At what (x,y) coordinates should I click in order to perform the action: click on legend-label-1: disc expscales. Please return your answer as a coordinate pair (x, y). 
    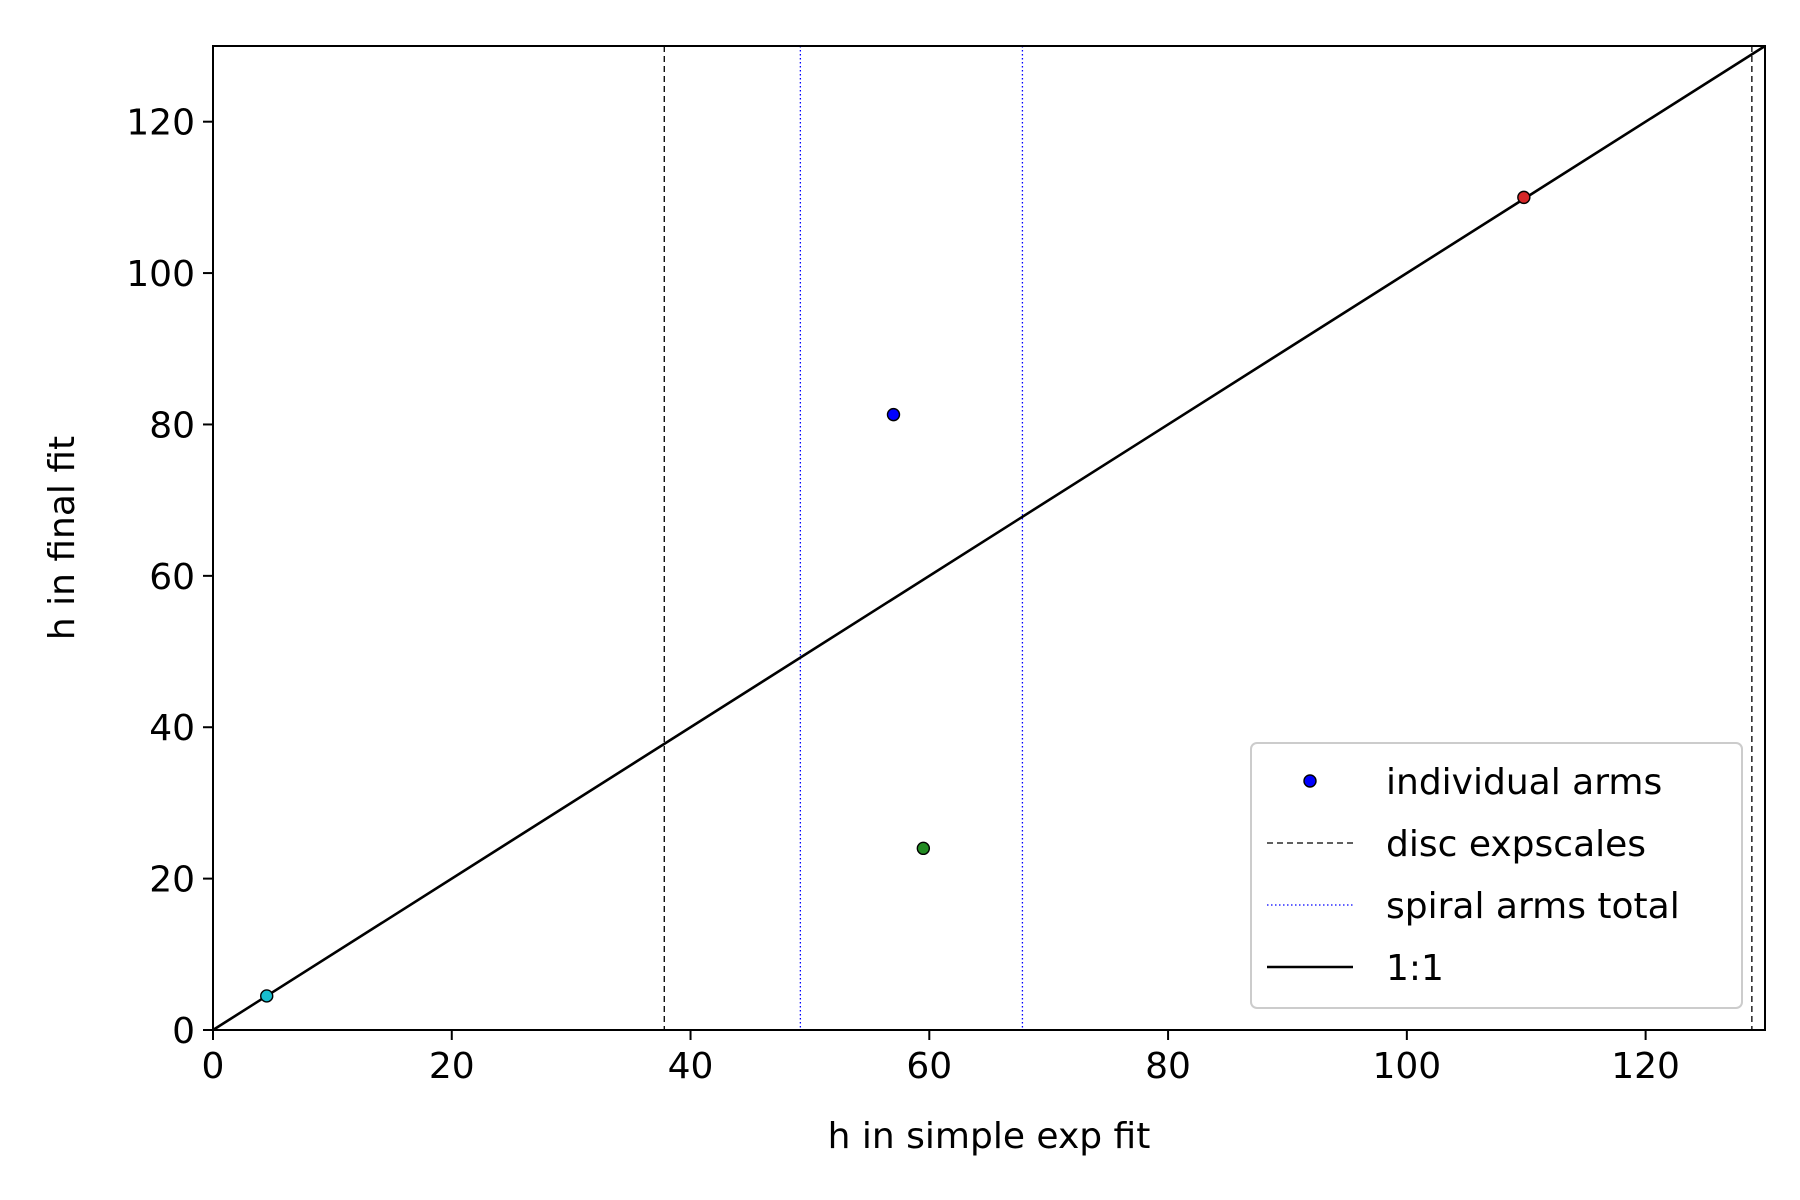
    Looking at the image, I should click on (1516, 844).